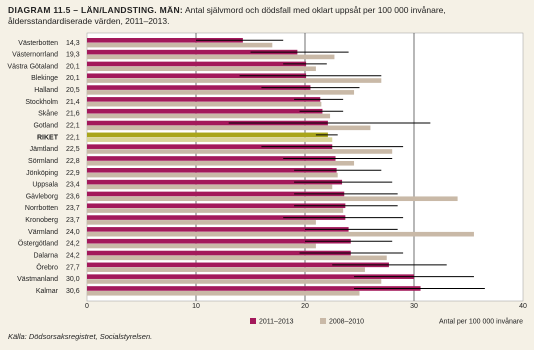 Image resolution: width=534 pixels, height=350 pixels. Describe the element at coordinates (47, 267) in the screenshot. I see `category-label: Örebro` at that location.